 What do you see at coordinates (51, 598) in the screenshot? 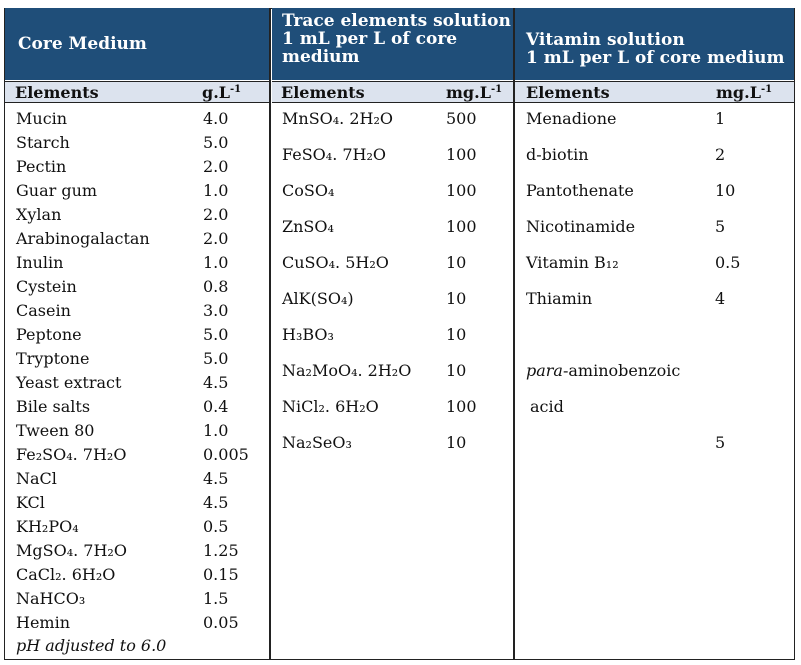
I see `core-row-name: NaHCO₃` at bounding box center [51, 598].